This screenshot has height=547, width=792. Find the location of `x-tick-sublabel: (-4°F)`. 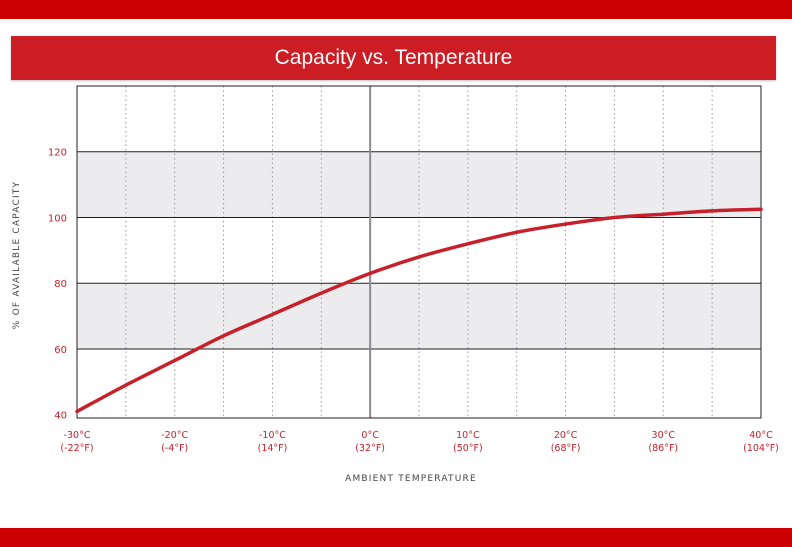

x-tick-sublabel: (-4°F) is located at coordinates (174, 448).